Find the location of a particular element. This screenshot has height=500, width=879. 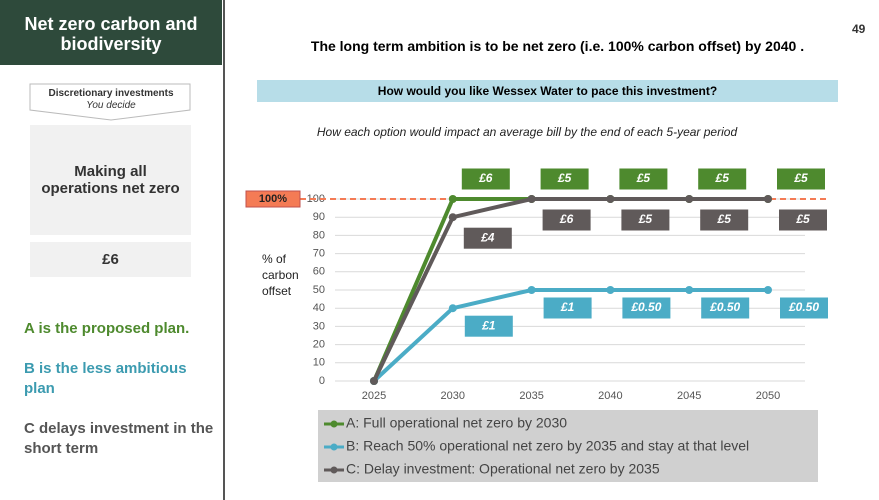

sidebar-header is located at coordinates (111, 32).